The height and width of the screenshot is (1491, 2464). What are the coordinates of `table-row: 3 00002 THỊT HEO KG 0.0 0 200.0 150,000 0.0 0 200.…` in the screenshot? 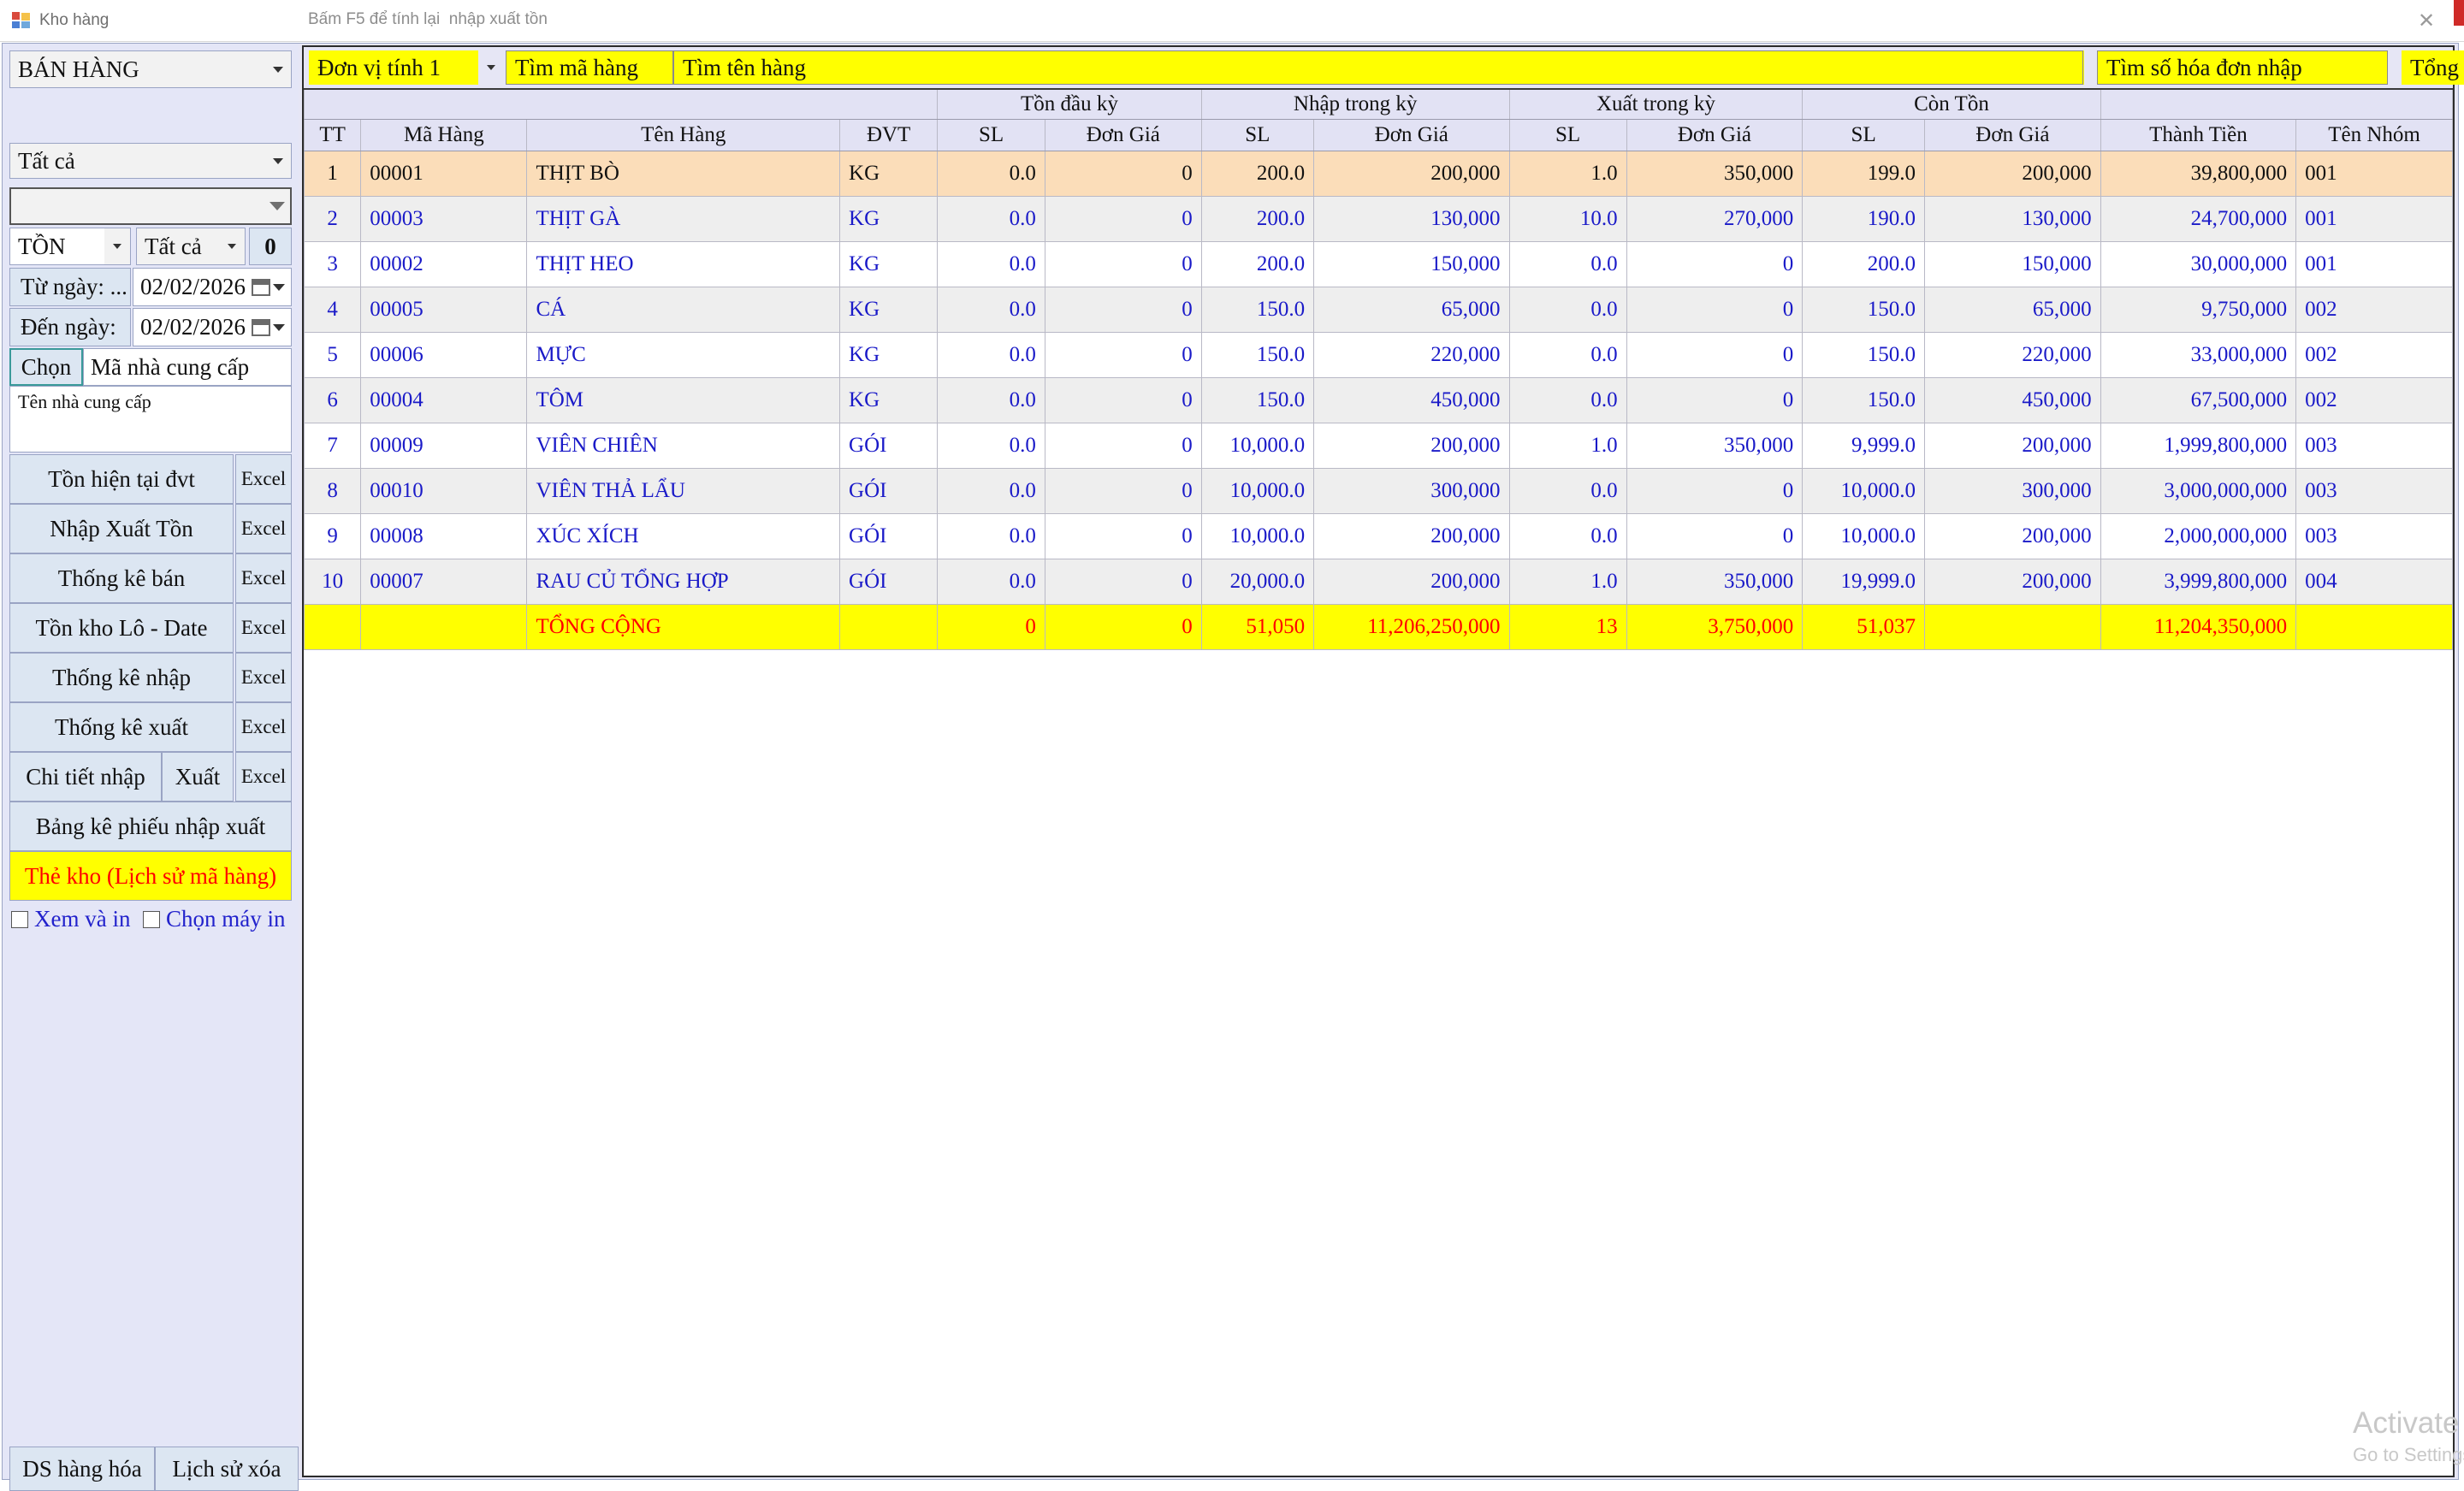 It's located at (1378, 264).